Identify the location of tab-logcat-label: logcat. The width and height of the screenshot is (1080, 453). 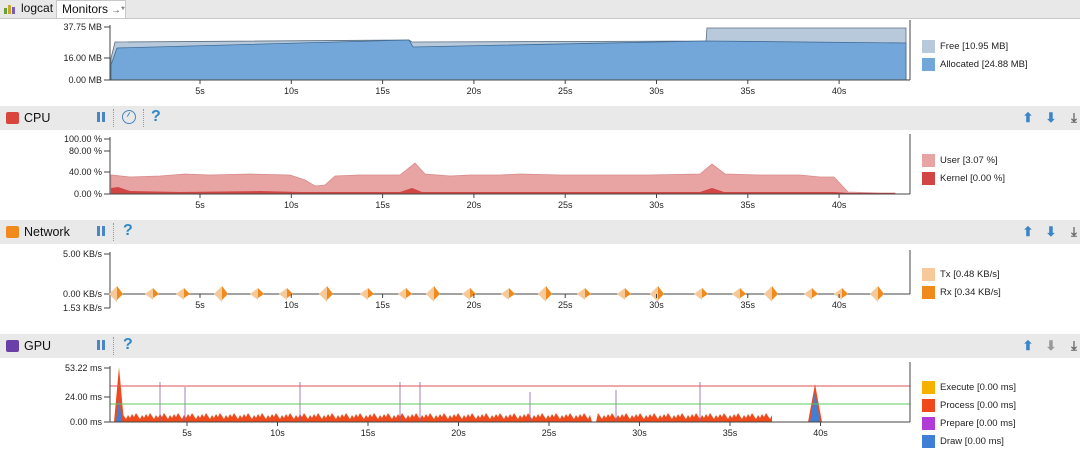
(37, 8).